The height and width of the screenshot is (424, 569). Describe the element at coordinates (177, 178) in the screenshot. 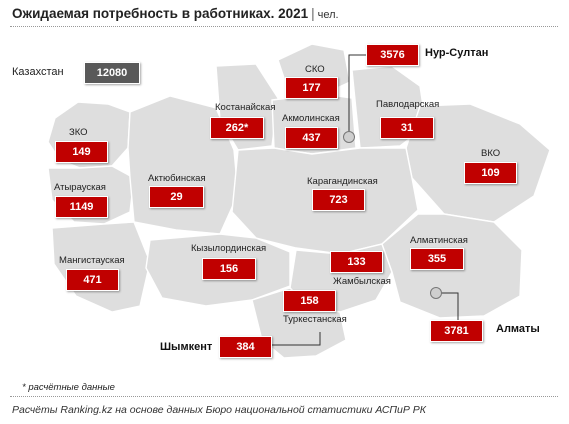

I see `region-label-aktobe: Актюбинская` at that location.